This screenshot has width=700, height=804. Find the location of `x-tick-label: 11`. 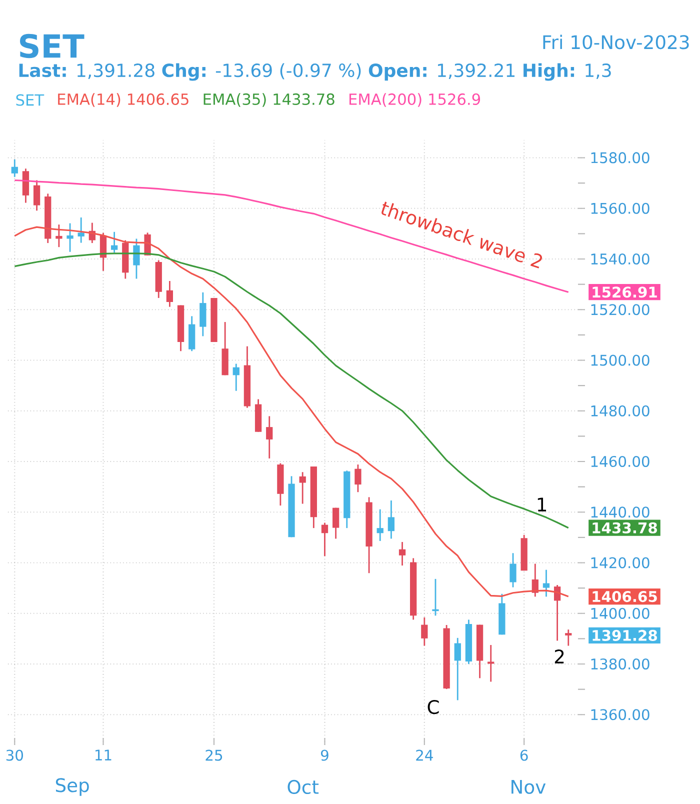

x-tick-label: 11 is located at coordinates (104, 755).